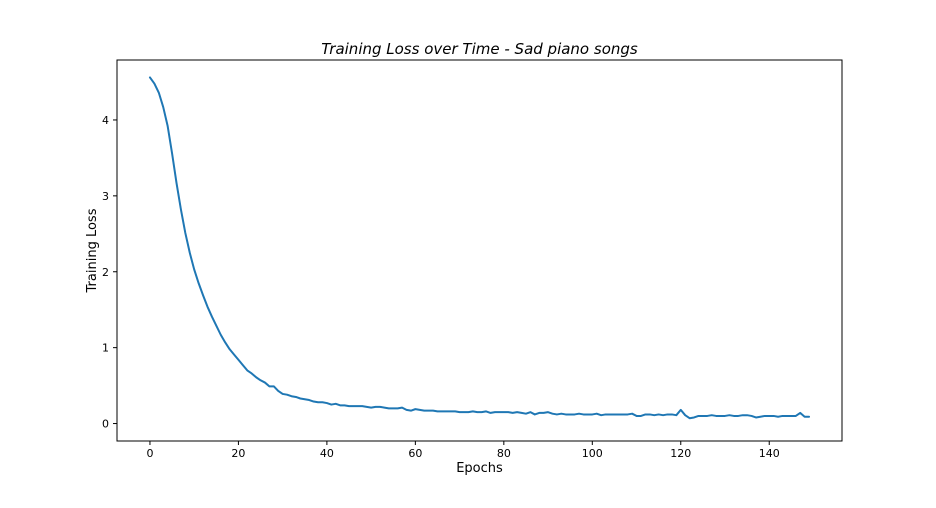 Image resolution: width=936 pixels, height=508 pixels. I want to click on y-axis-ticks: 0 1 2 3 4, so click(109, 272).